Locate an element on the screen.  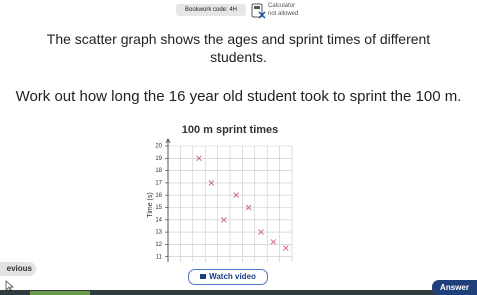
y-axis-arrow is located at coordinates (168, 141).